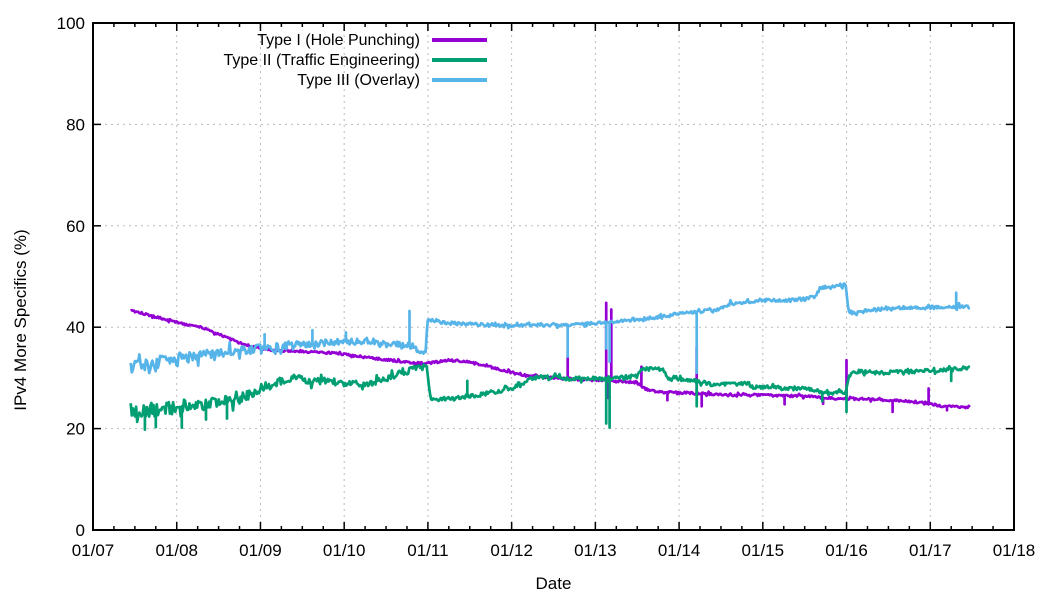 This screenshot has width=1050, height=600. What do you see at coordinates (71, 23) in the screenshot?
I see `y-tick-label: 100` at bounding box center [71, 23].